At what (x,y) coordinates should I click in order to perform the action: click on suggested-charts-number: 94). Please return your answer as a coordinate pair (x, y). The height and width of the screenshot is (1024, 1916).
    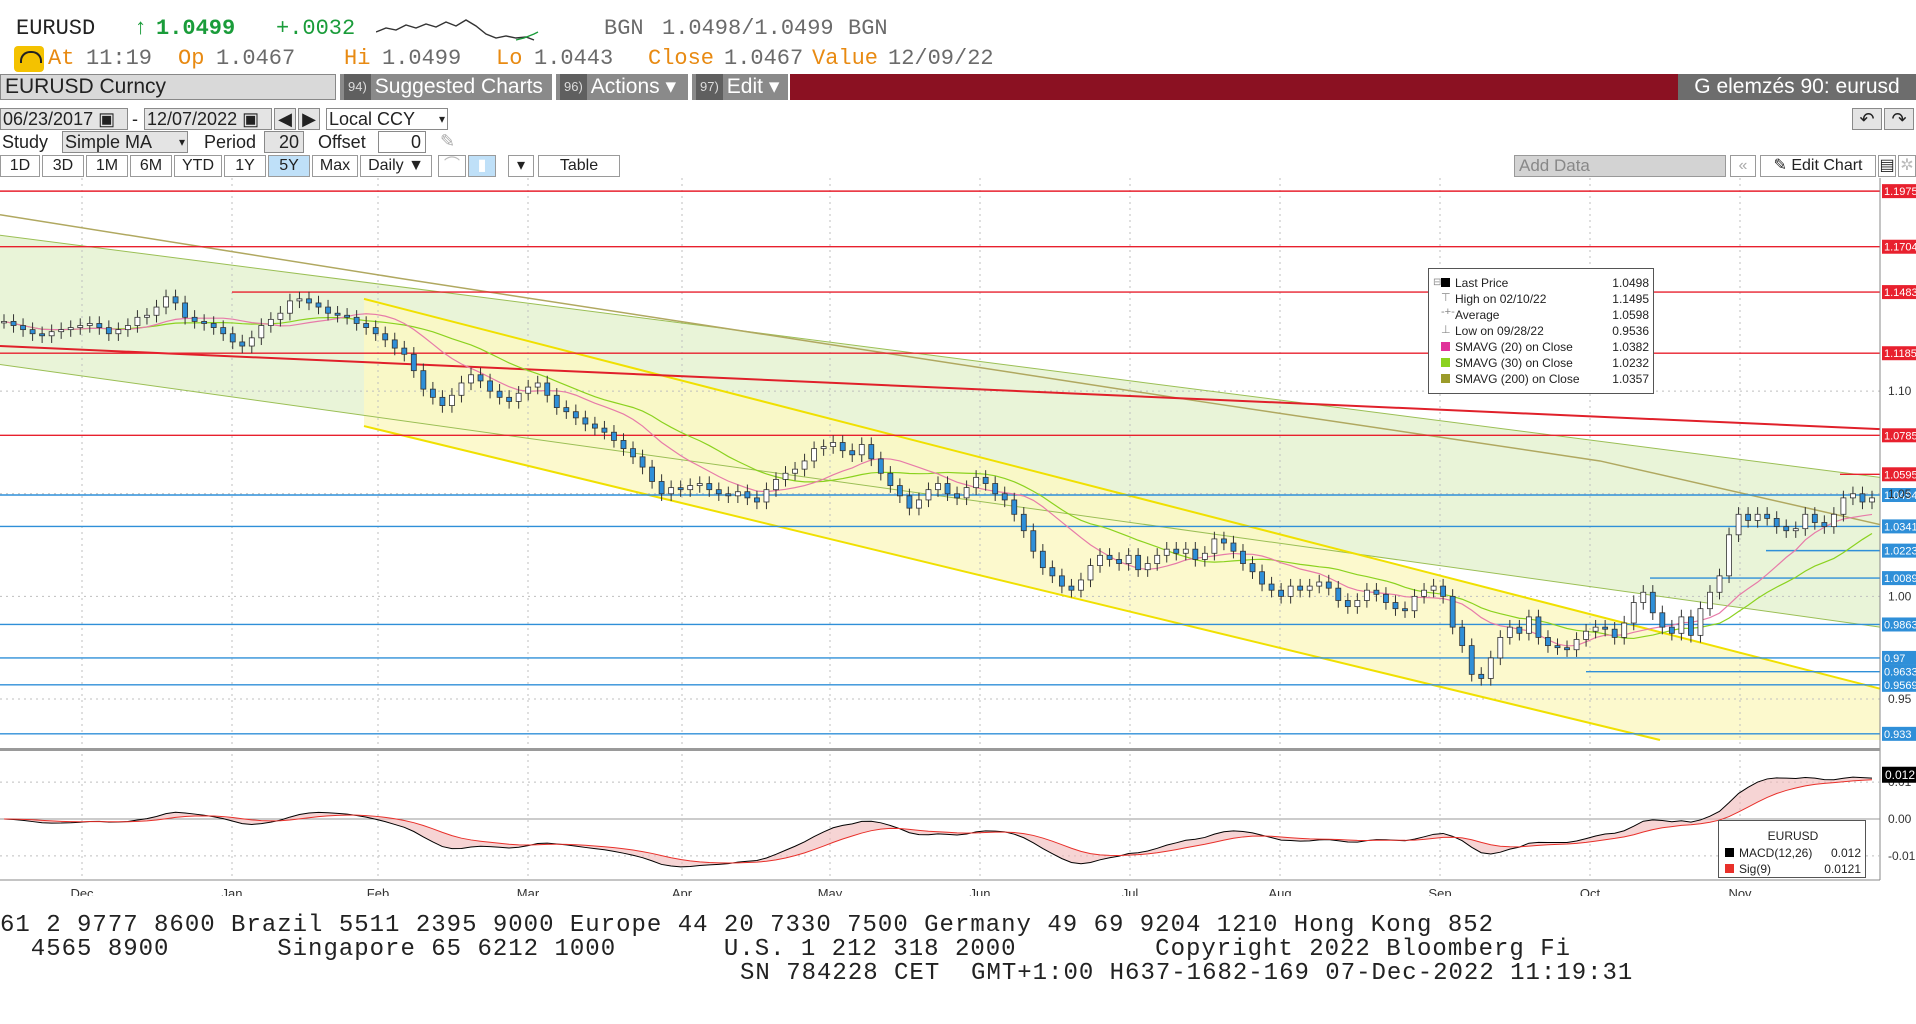
    Looking at the image, I should click on (357, 87).